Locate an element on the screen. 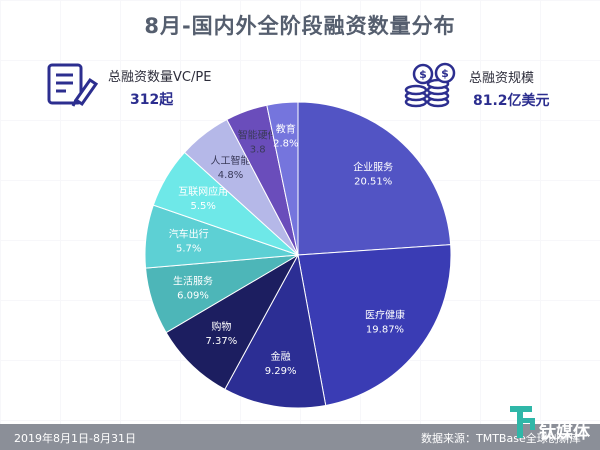 This screenshot has width=600, height=450. slice-name-label: 生活服务 is located at coordinates (193, 281).